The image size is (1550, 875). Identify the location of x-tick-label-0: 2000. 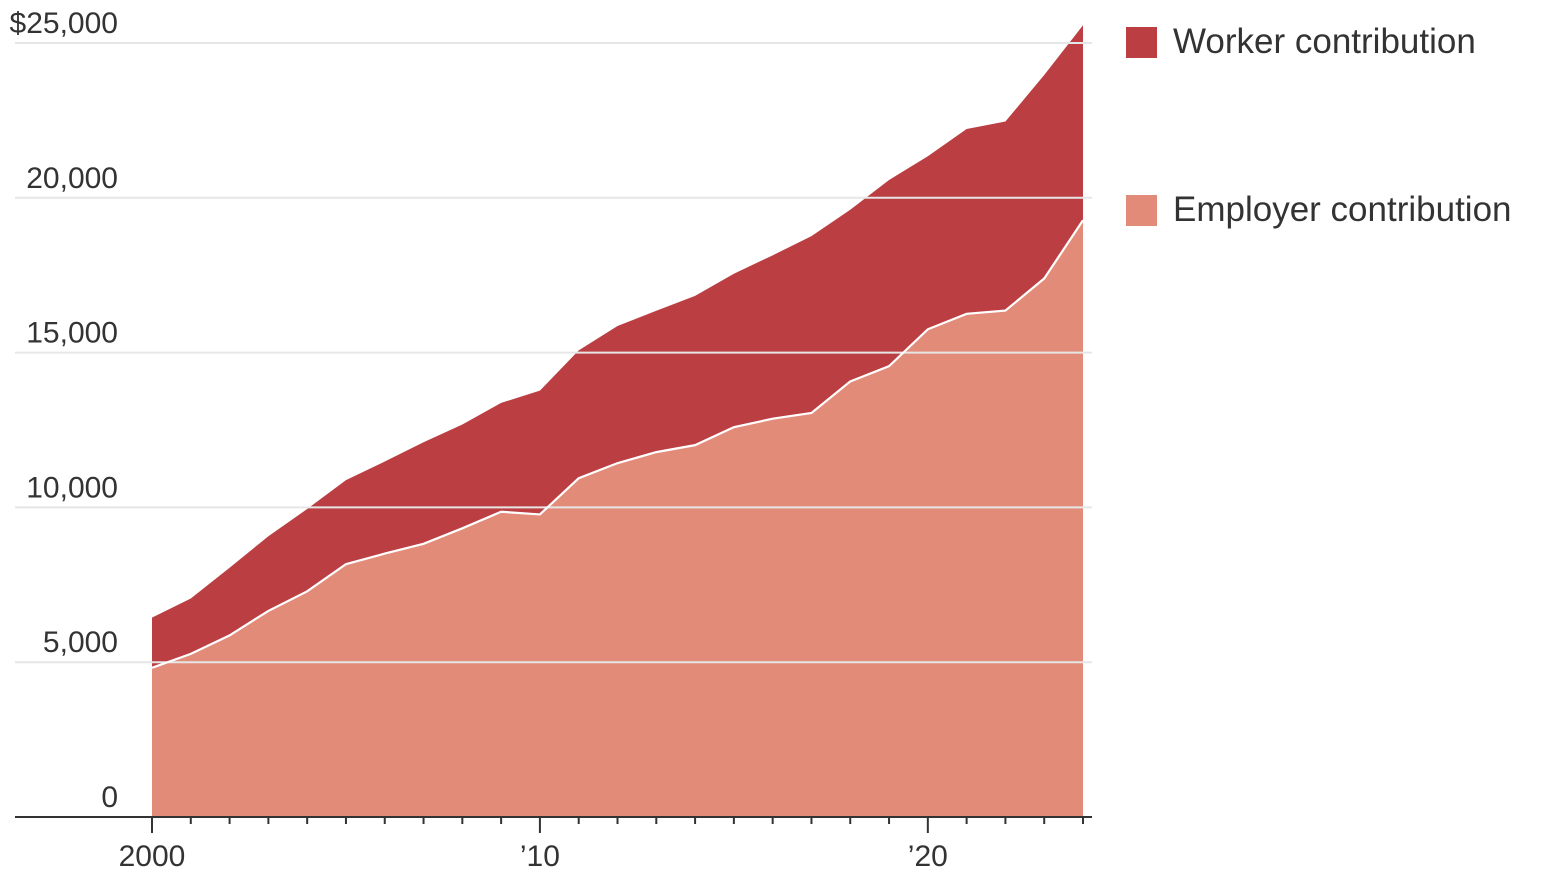
(152, 855).